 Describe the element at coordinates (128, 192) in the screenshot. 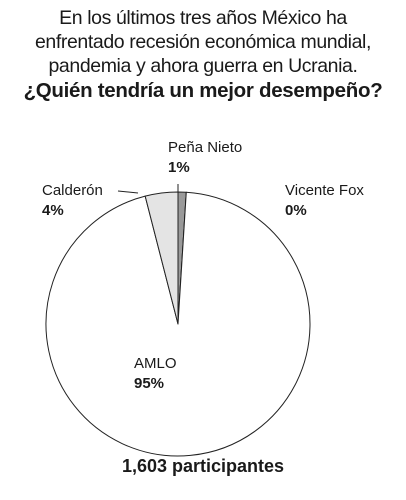

I see `leader-line-calderon` at that location.